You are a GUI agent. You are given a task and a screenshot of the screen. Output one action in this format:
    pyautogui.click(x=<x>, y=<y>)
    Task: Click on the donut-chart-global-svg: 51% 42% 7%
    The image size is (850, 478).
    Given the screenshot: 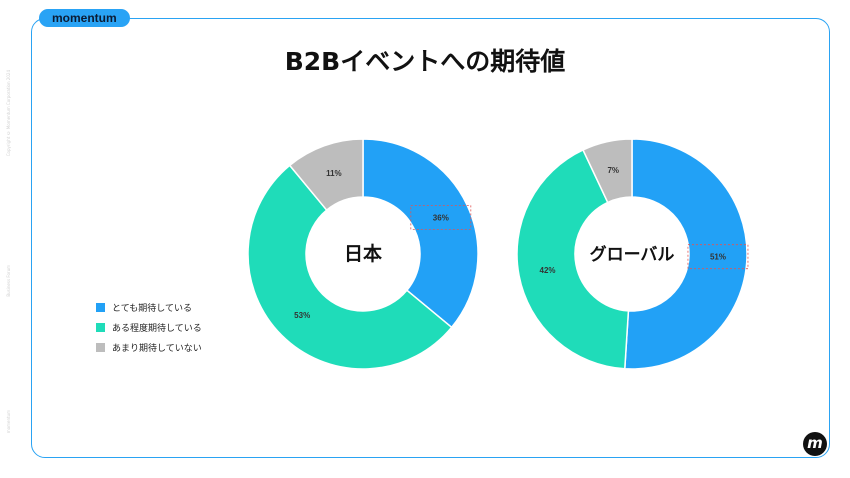 What is the action you would take?
    pyautogui.click(x=632, y=254)
    